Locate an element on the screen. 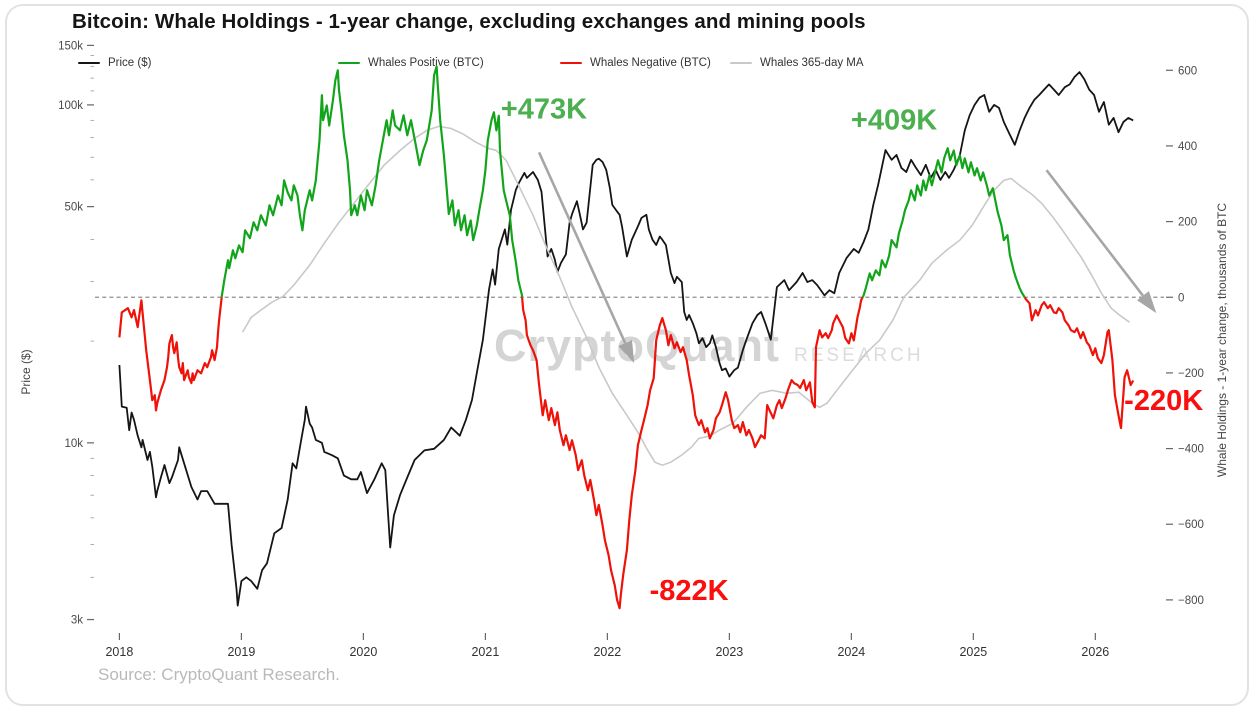 The image size is (1254, 710). svg-text: 3k is located at coordinates (77, 621).